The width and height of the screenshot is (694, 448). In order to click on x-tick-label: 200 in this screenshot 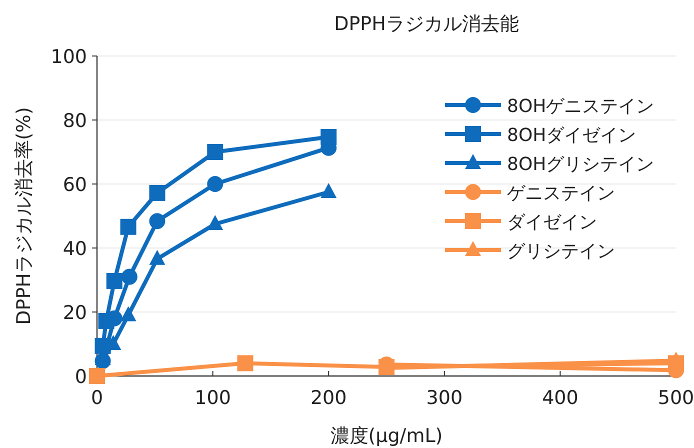, I will do `click(328, 398)`.